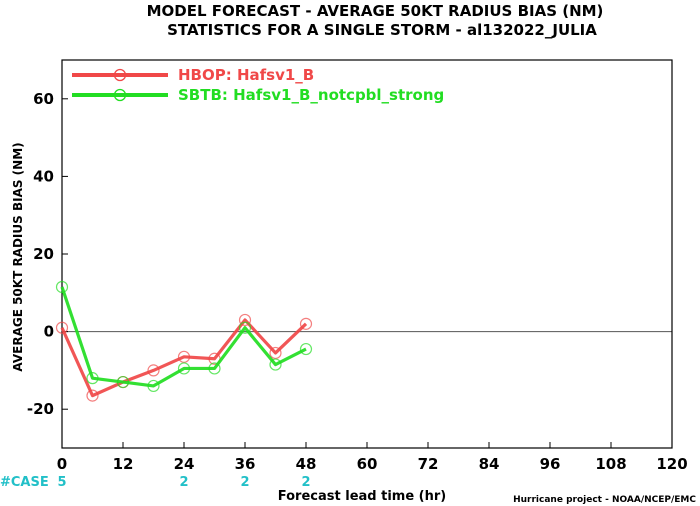  Describe the element at coordinates (61, 482) in the screenshot. I see `case-count: 5` at that location.